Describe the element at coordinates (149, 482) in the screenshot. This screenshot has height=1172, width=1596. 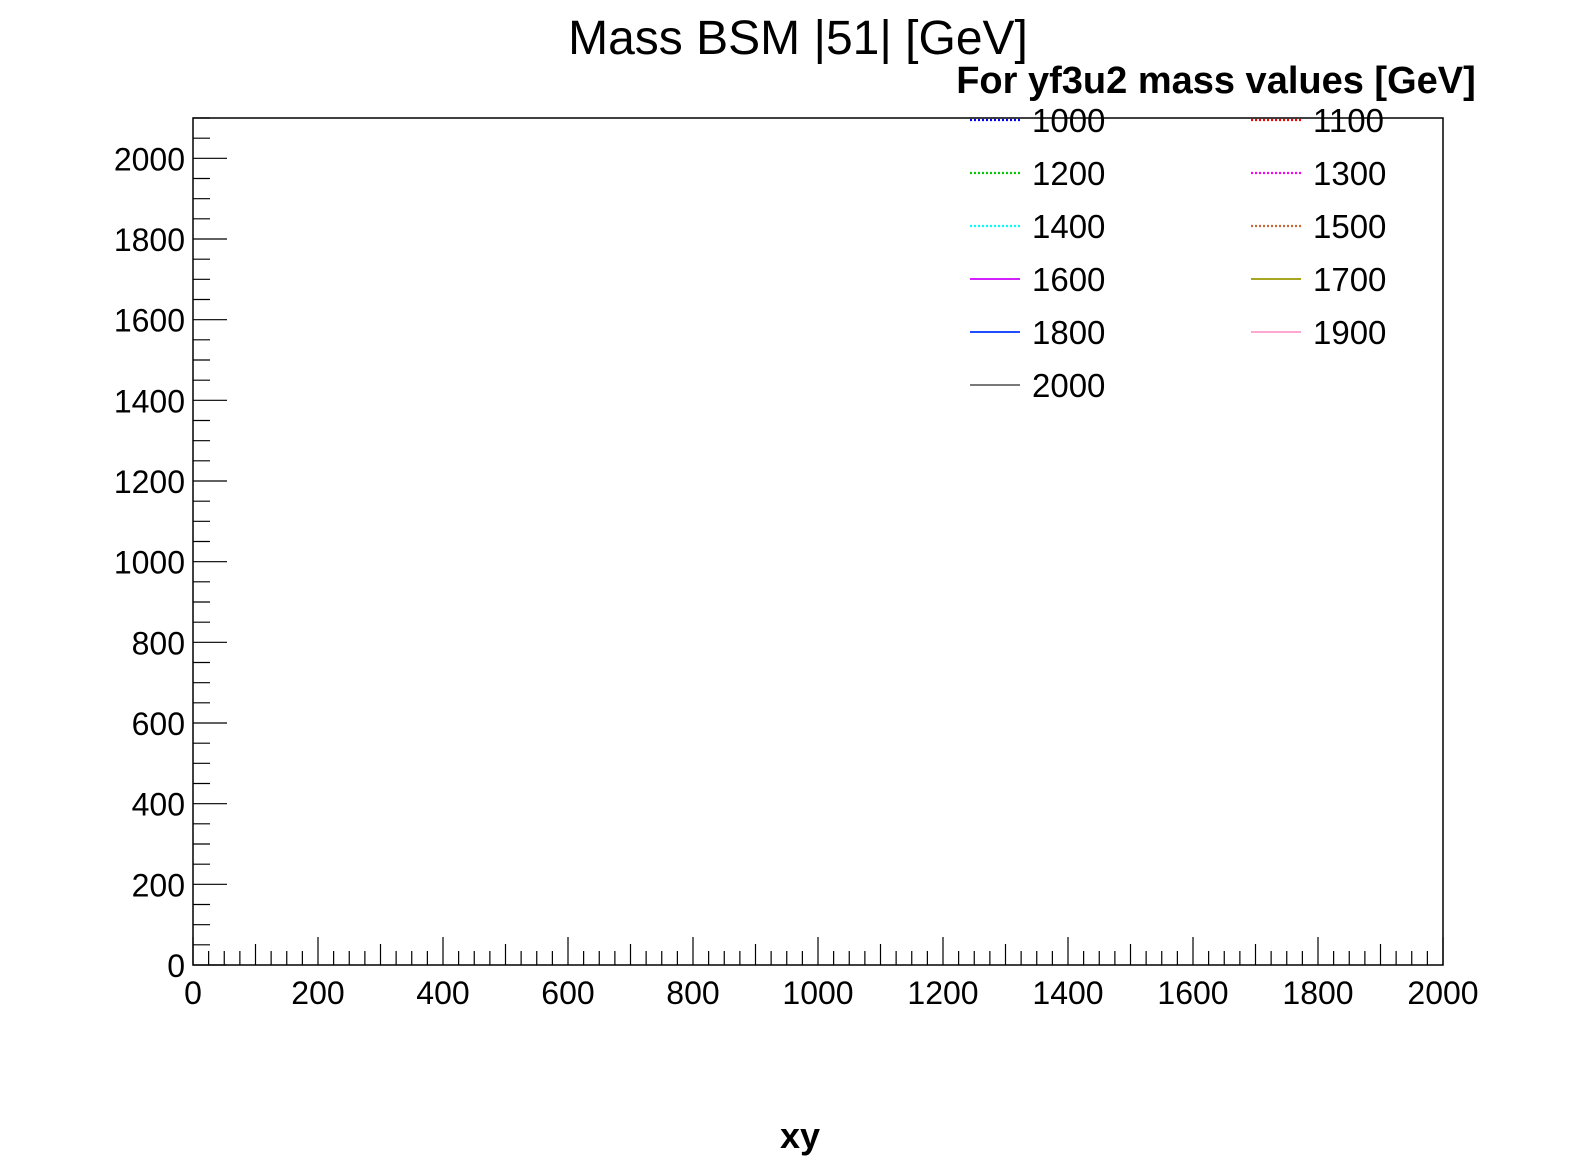
I see `y-tick-label: 1200` at that location.